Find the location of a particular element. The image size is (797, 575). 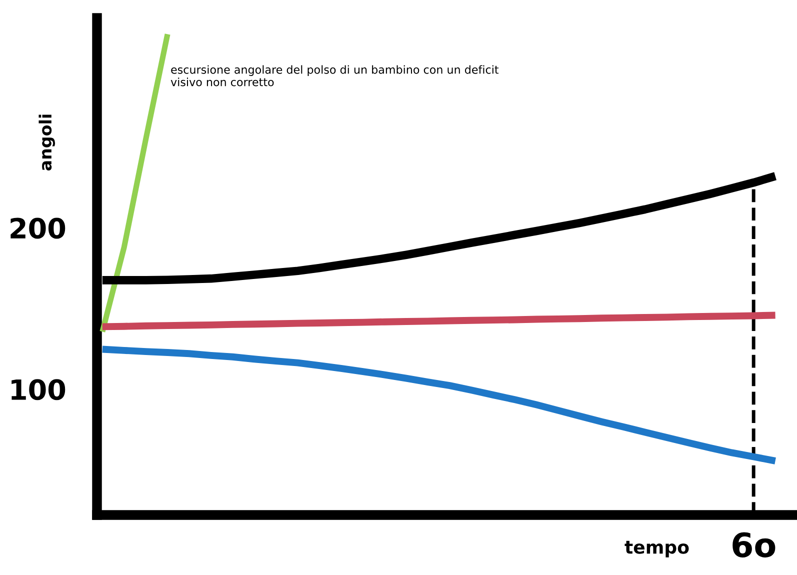

x-axis-title: tempo is located at coordinates (656, 549).